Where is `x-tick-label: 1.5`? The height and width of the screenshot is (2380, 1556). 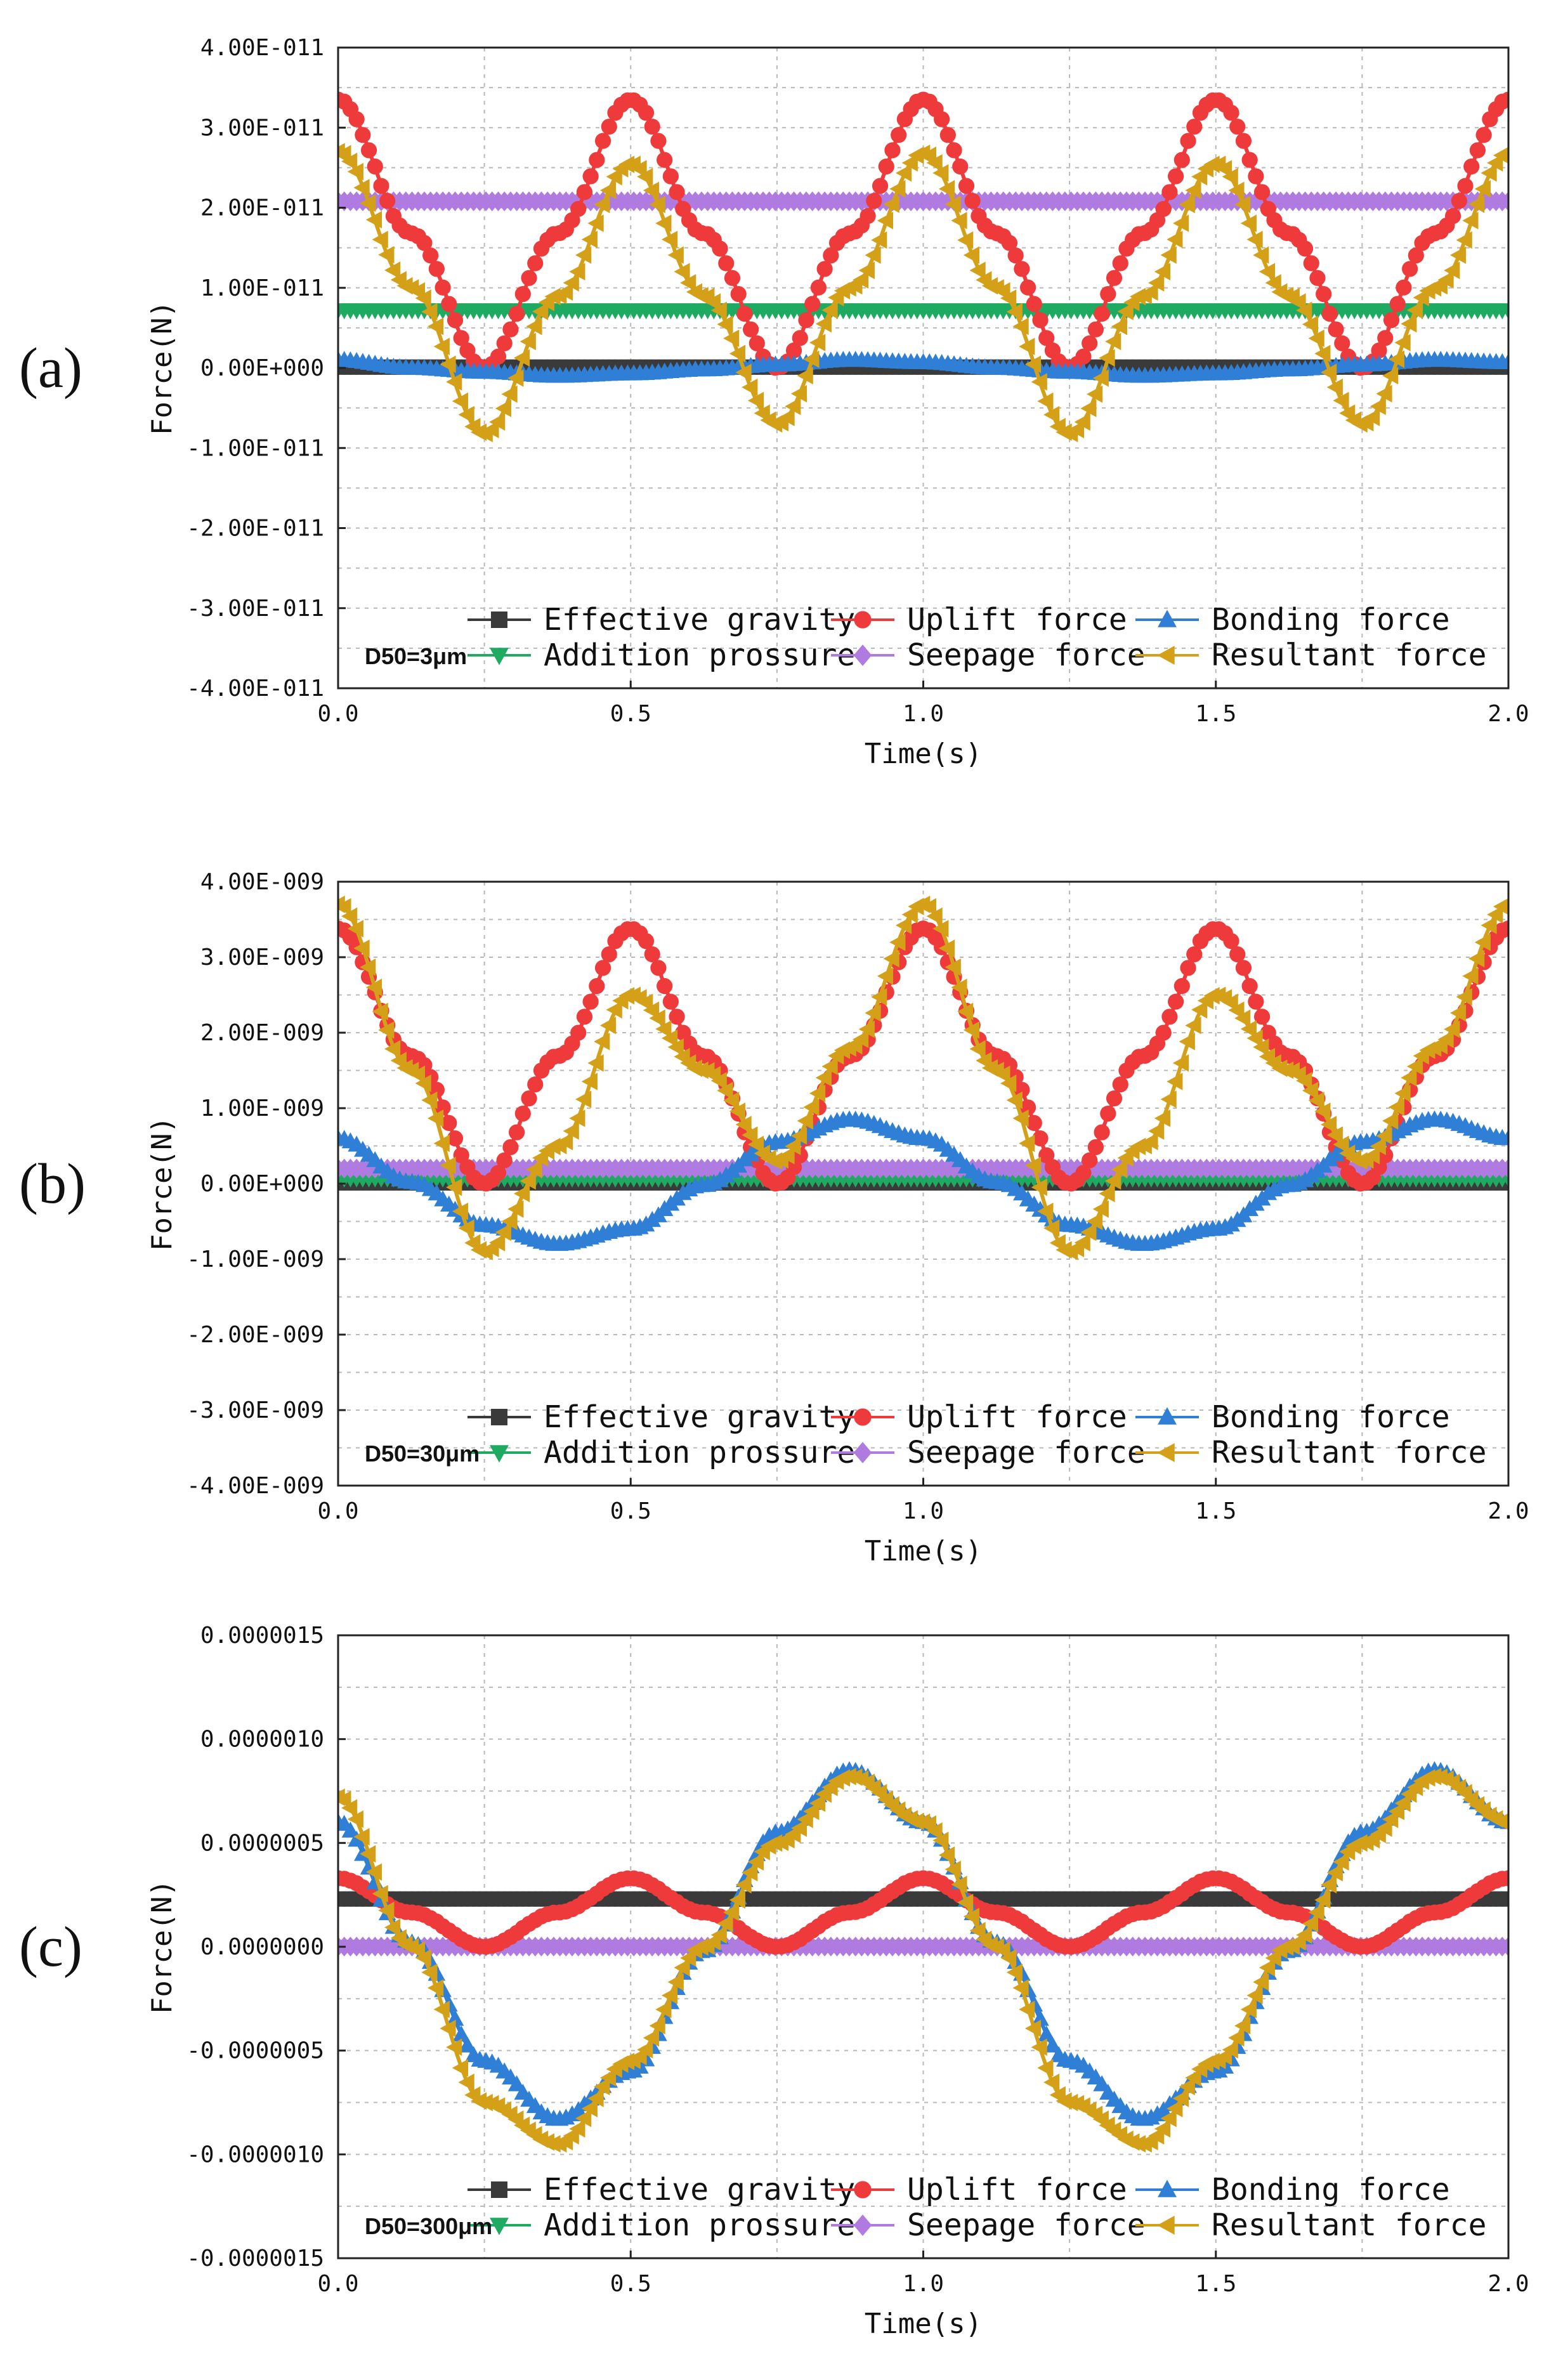
x-tick-label: 1.5 is located at coordinates (1215, 2284).